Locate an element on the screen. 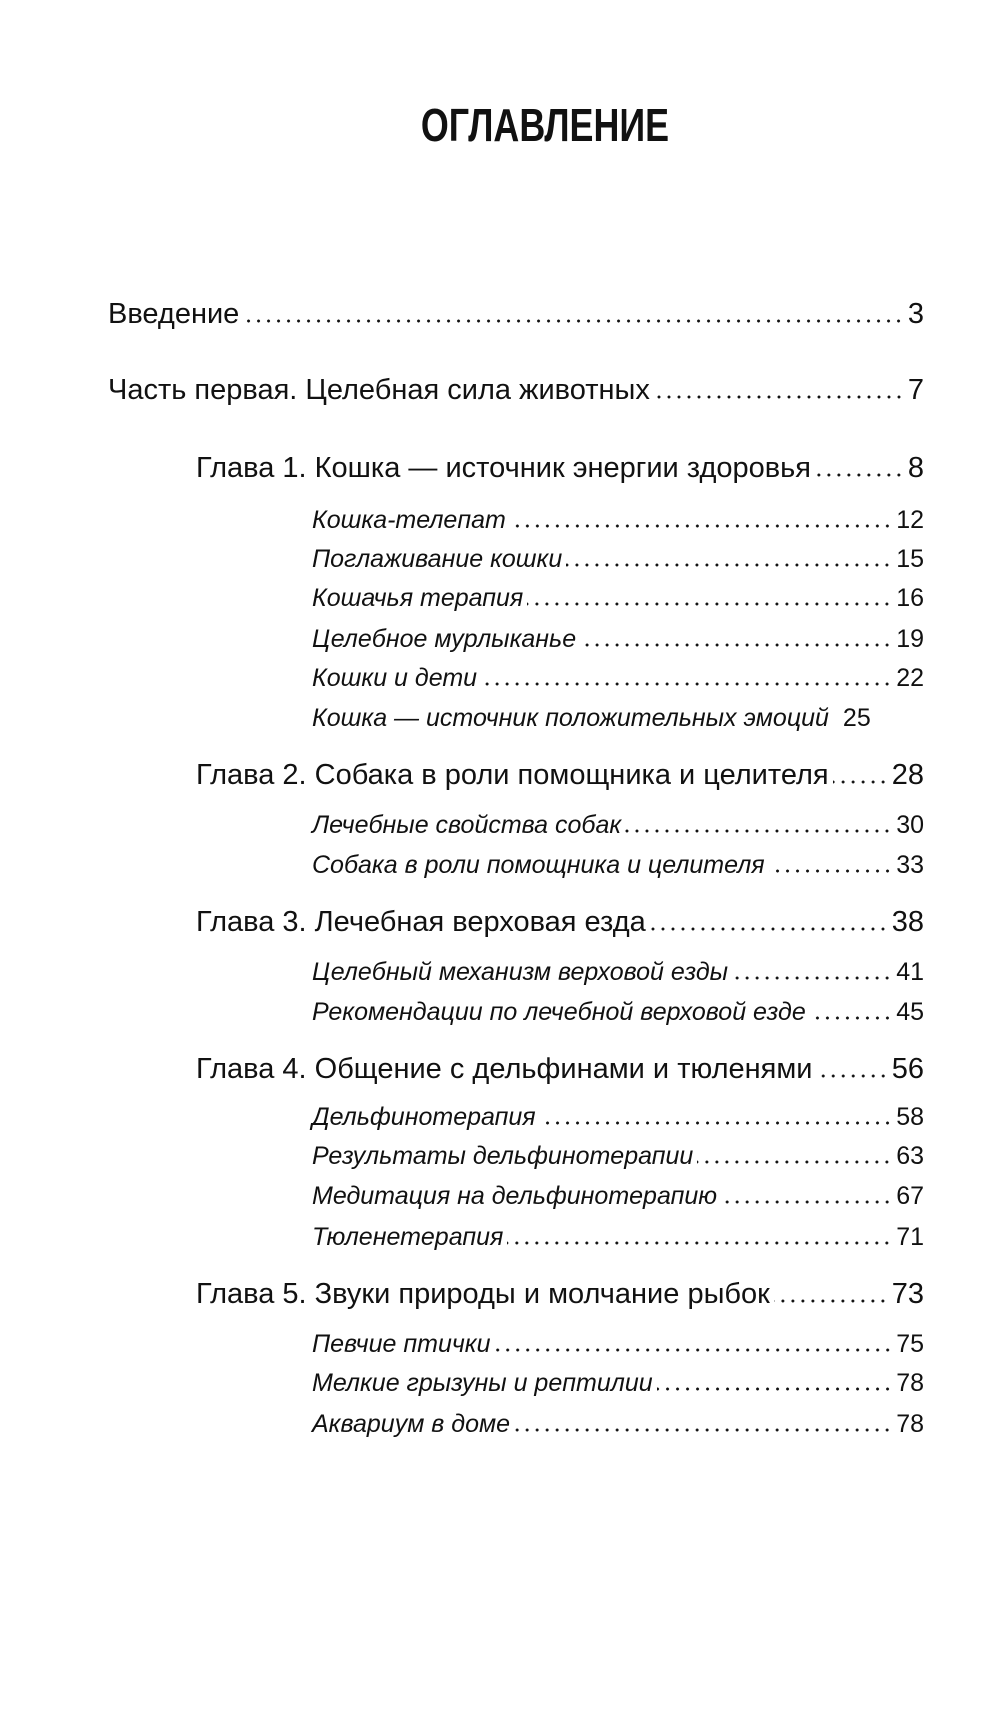  toc-page: 7 is located at coordinates (915, 390).